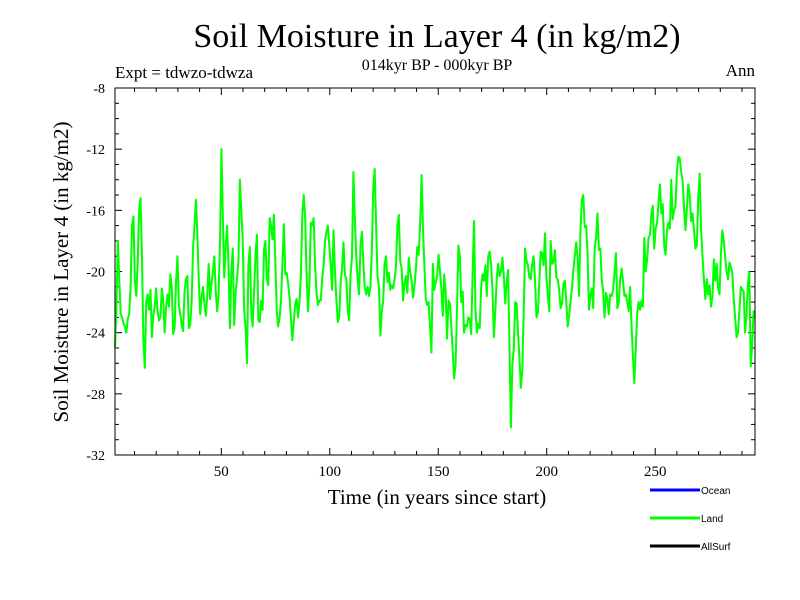 This screenshot has height=600, width=800. Describe the element at coordinates (95, 334) in the screenshot. I see `y-tick-label: -24` at that location.